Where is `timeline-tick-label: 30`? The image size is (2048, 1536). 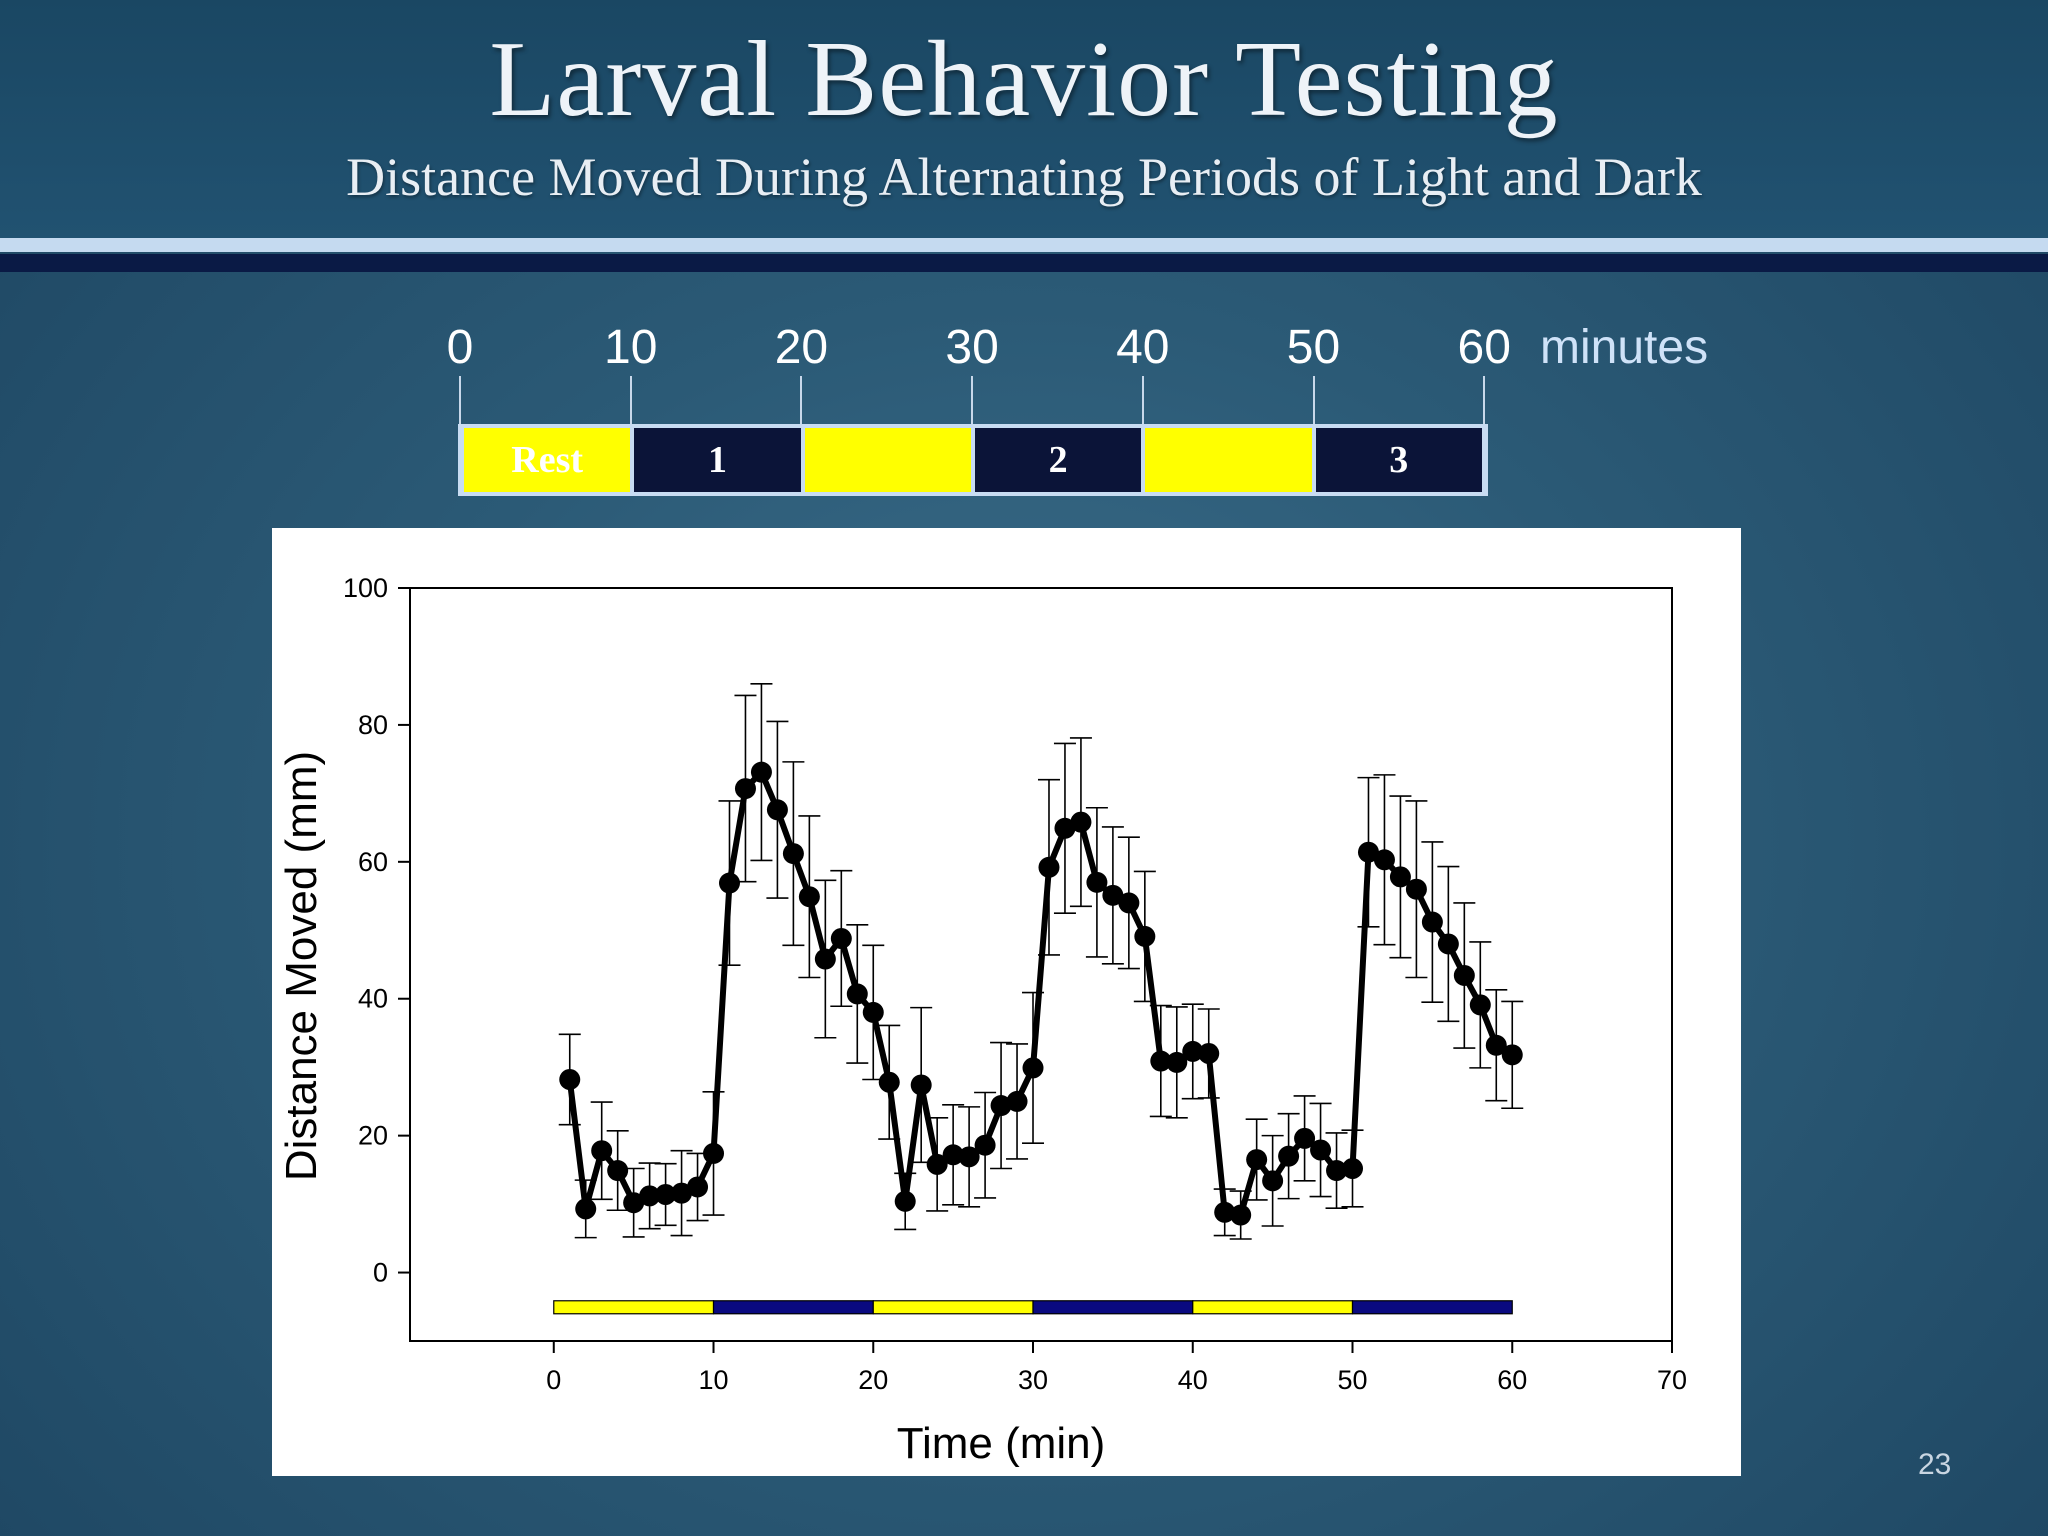 timeline-tick-label: 30 is located at coordinates (972, 347).